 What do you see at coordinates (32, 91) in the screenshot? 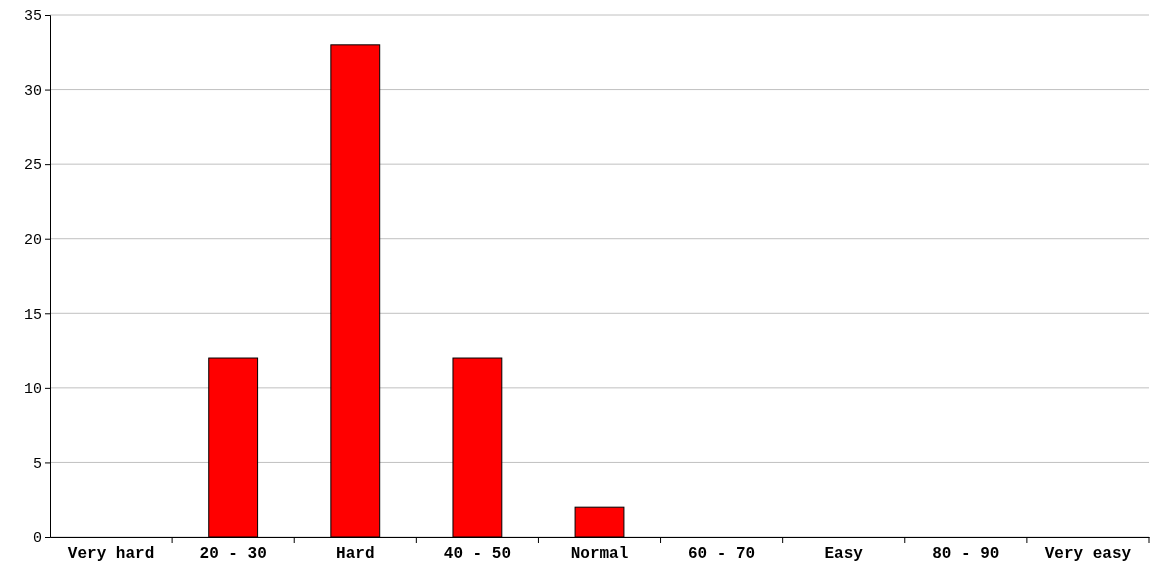
I see `y-tick-label: 30` at bounding box center [32, 91].